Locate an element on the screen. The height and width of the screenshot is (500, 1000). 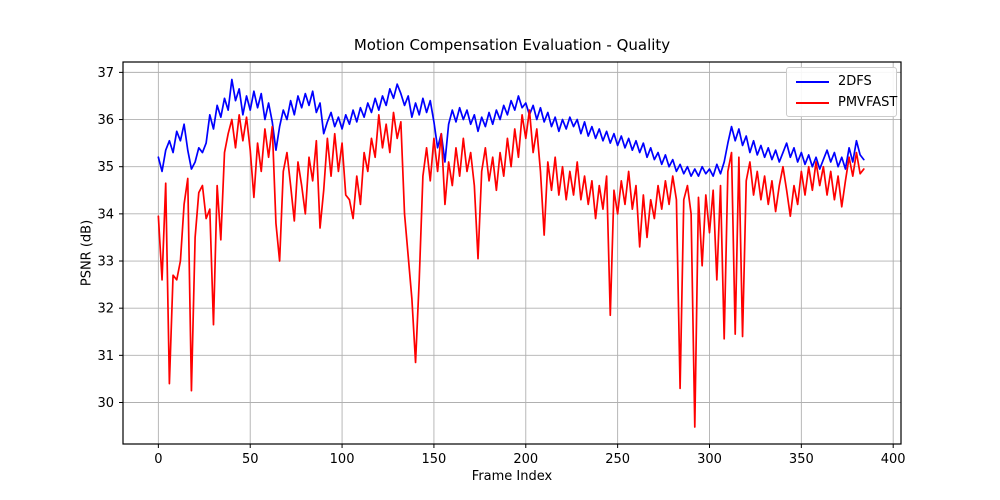
x-tick-label: 350 is located at coordinates (801, 459).